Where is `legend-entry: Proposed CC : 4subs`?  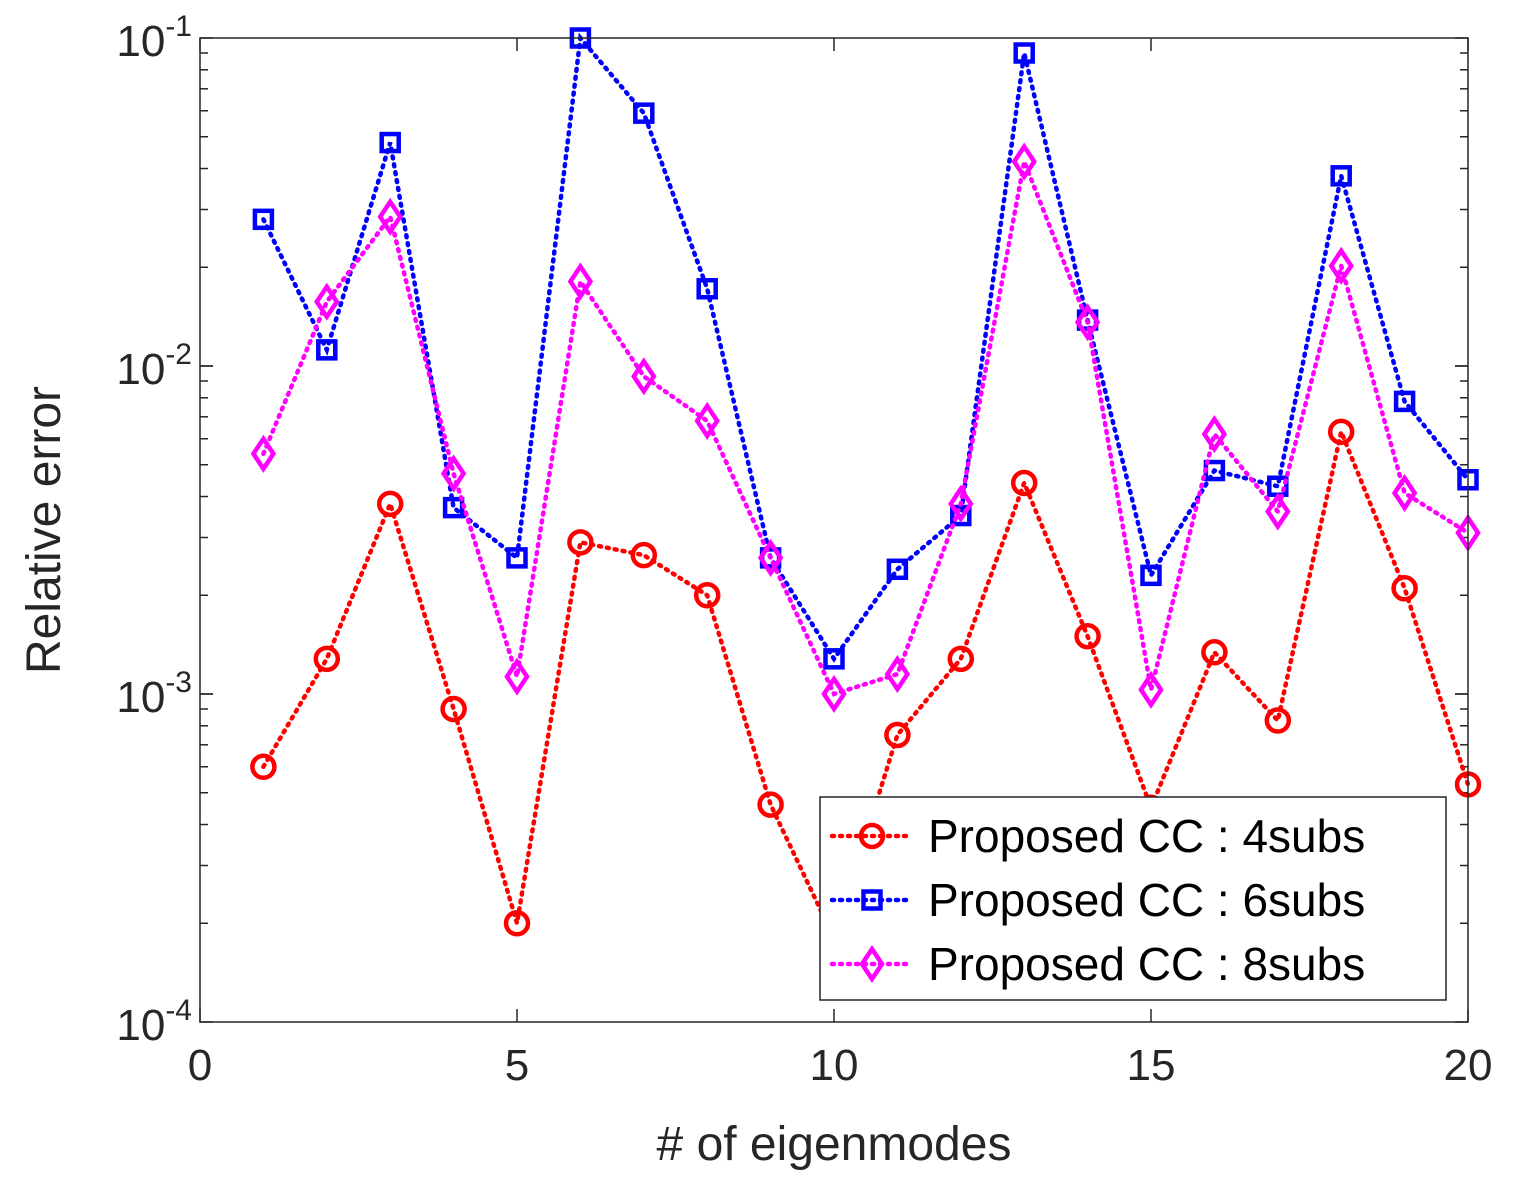
legend-entry: Proposed CC : 4subs is located at coordinates (1097, 836).